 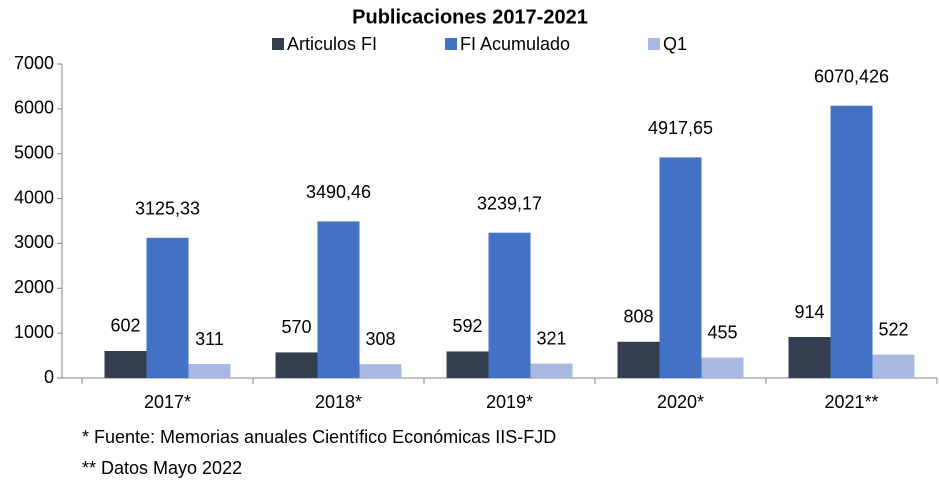 What do you see at coordinates (680, 402) in the screenshot?
I see `x-tick-label: 2020*` at bounding box center [680, 402].